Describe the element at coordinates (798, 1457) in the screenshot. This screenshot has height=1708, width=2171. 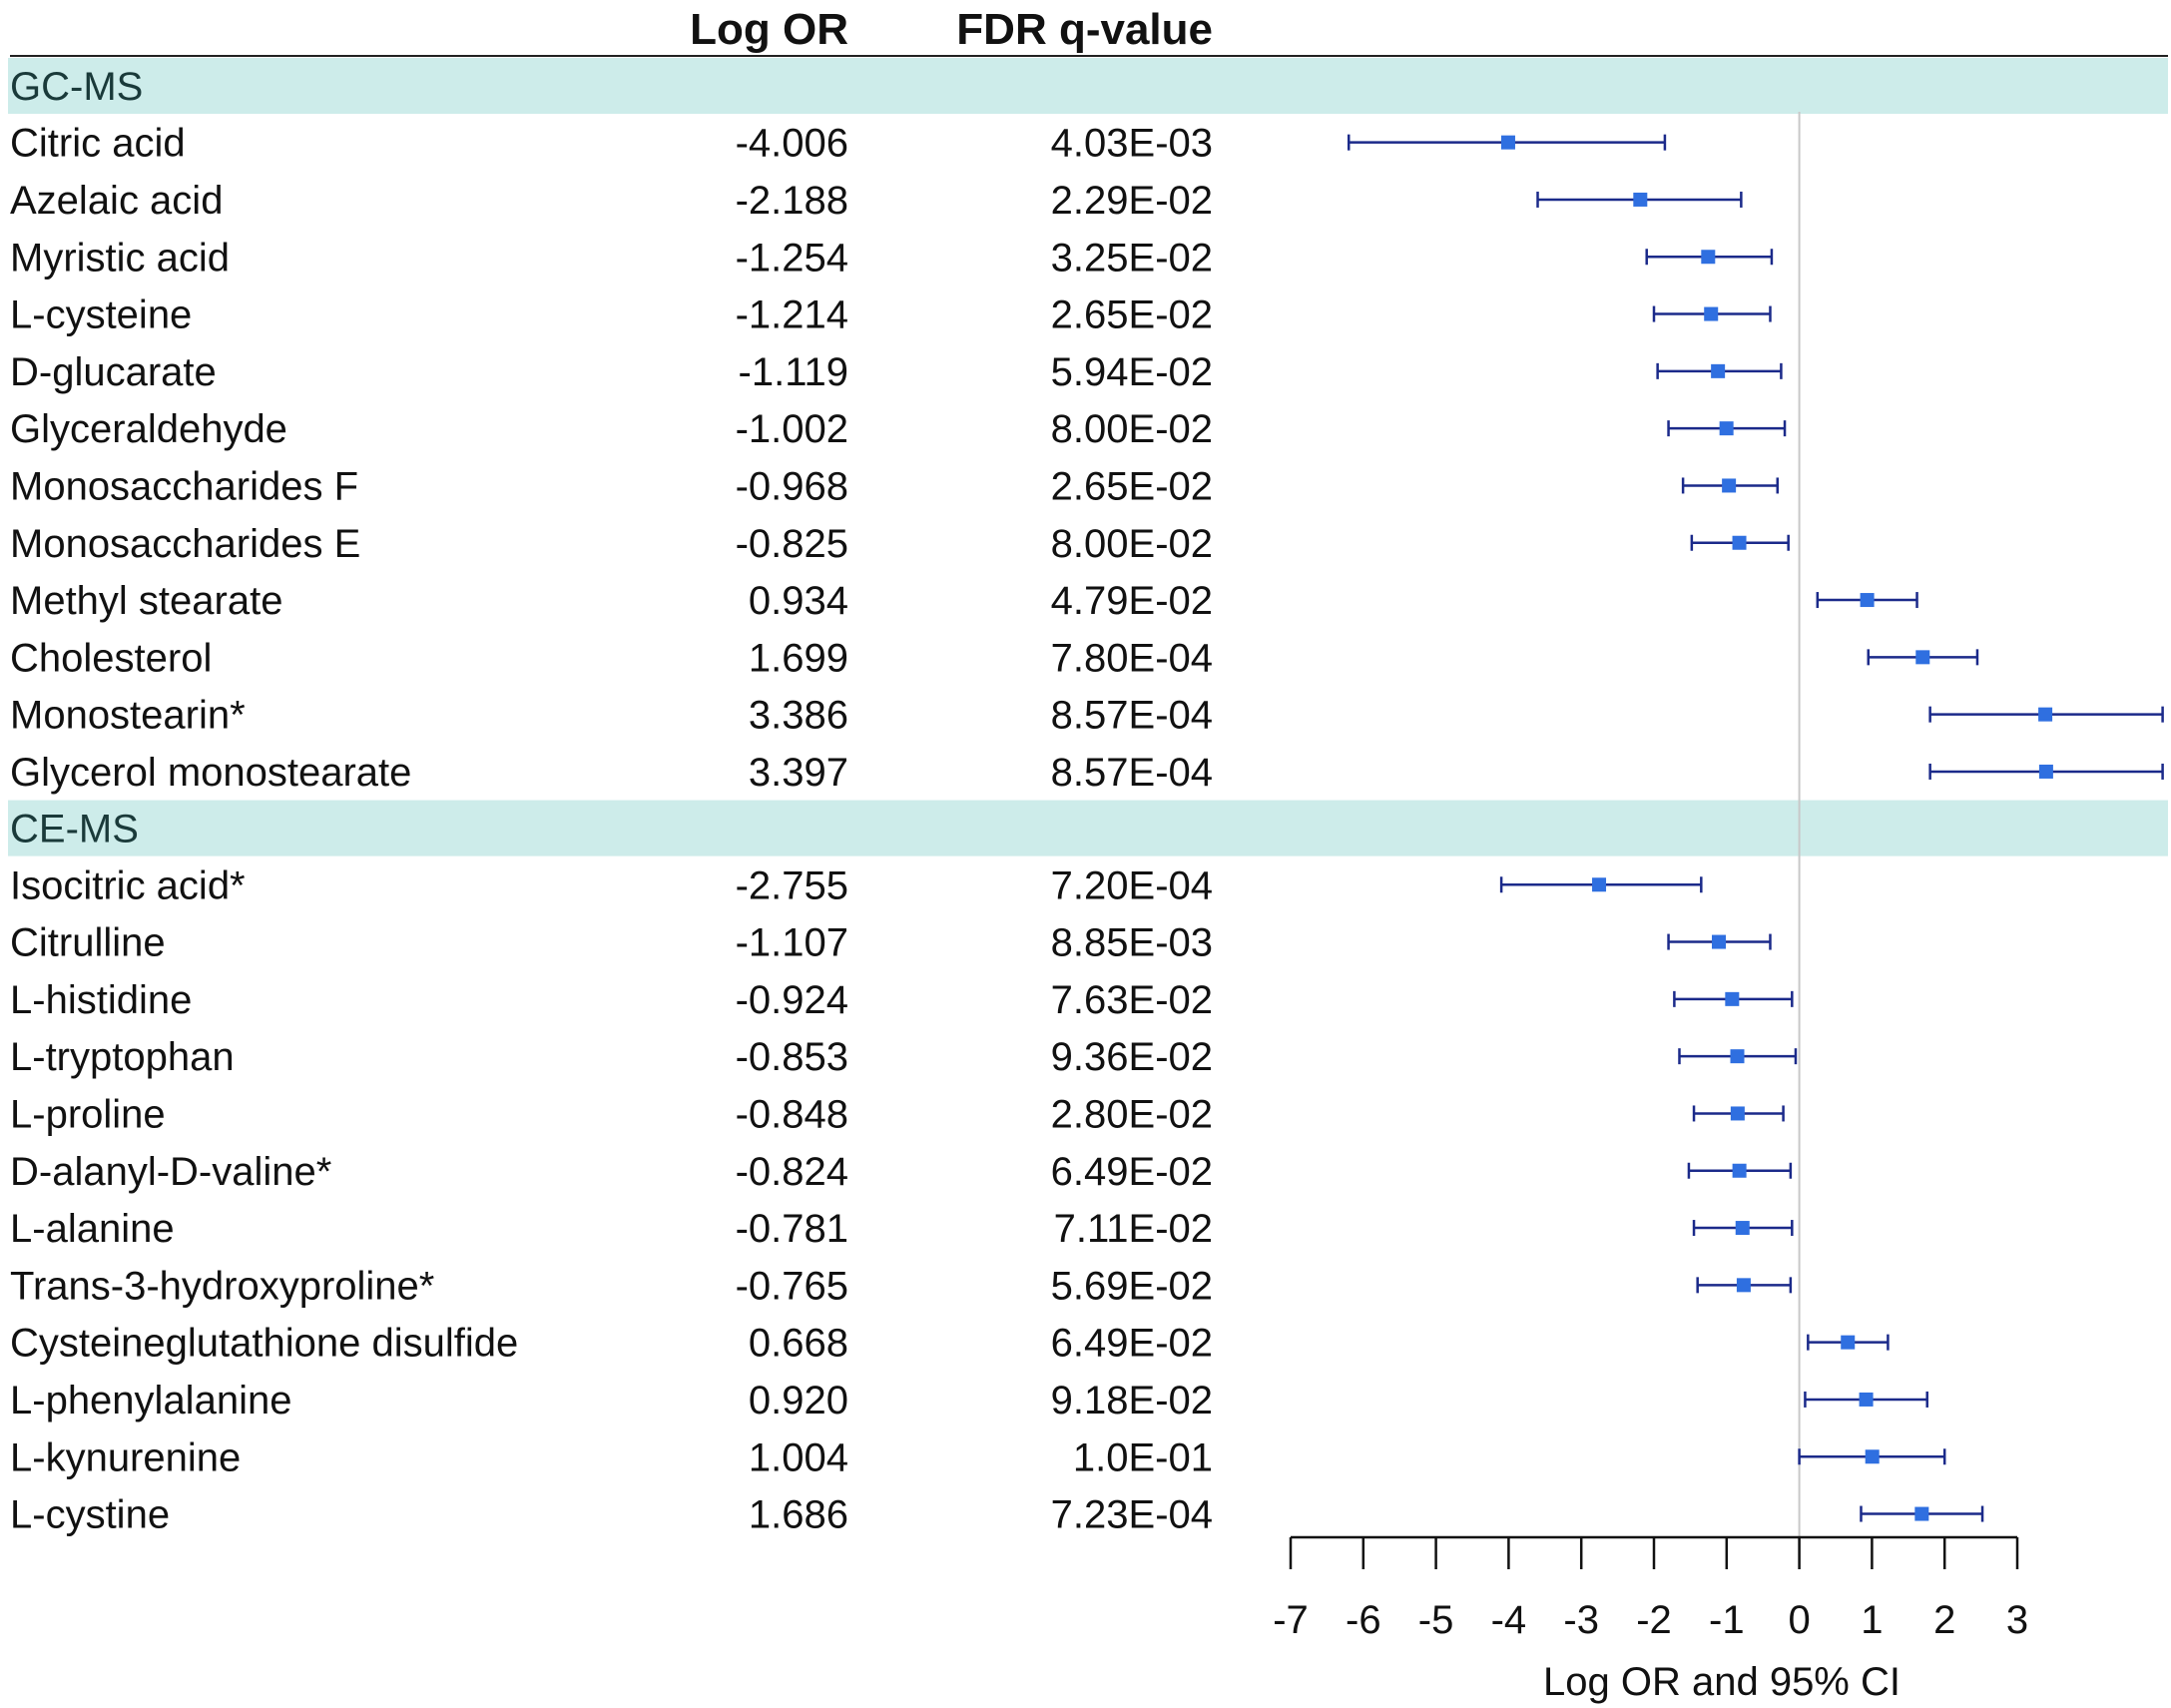
I see `log-or-value: 1.004` at that location.